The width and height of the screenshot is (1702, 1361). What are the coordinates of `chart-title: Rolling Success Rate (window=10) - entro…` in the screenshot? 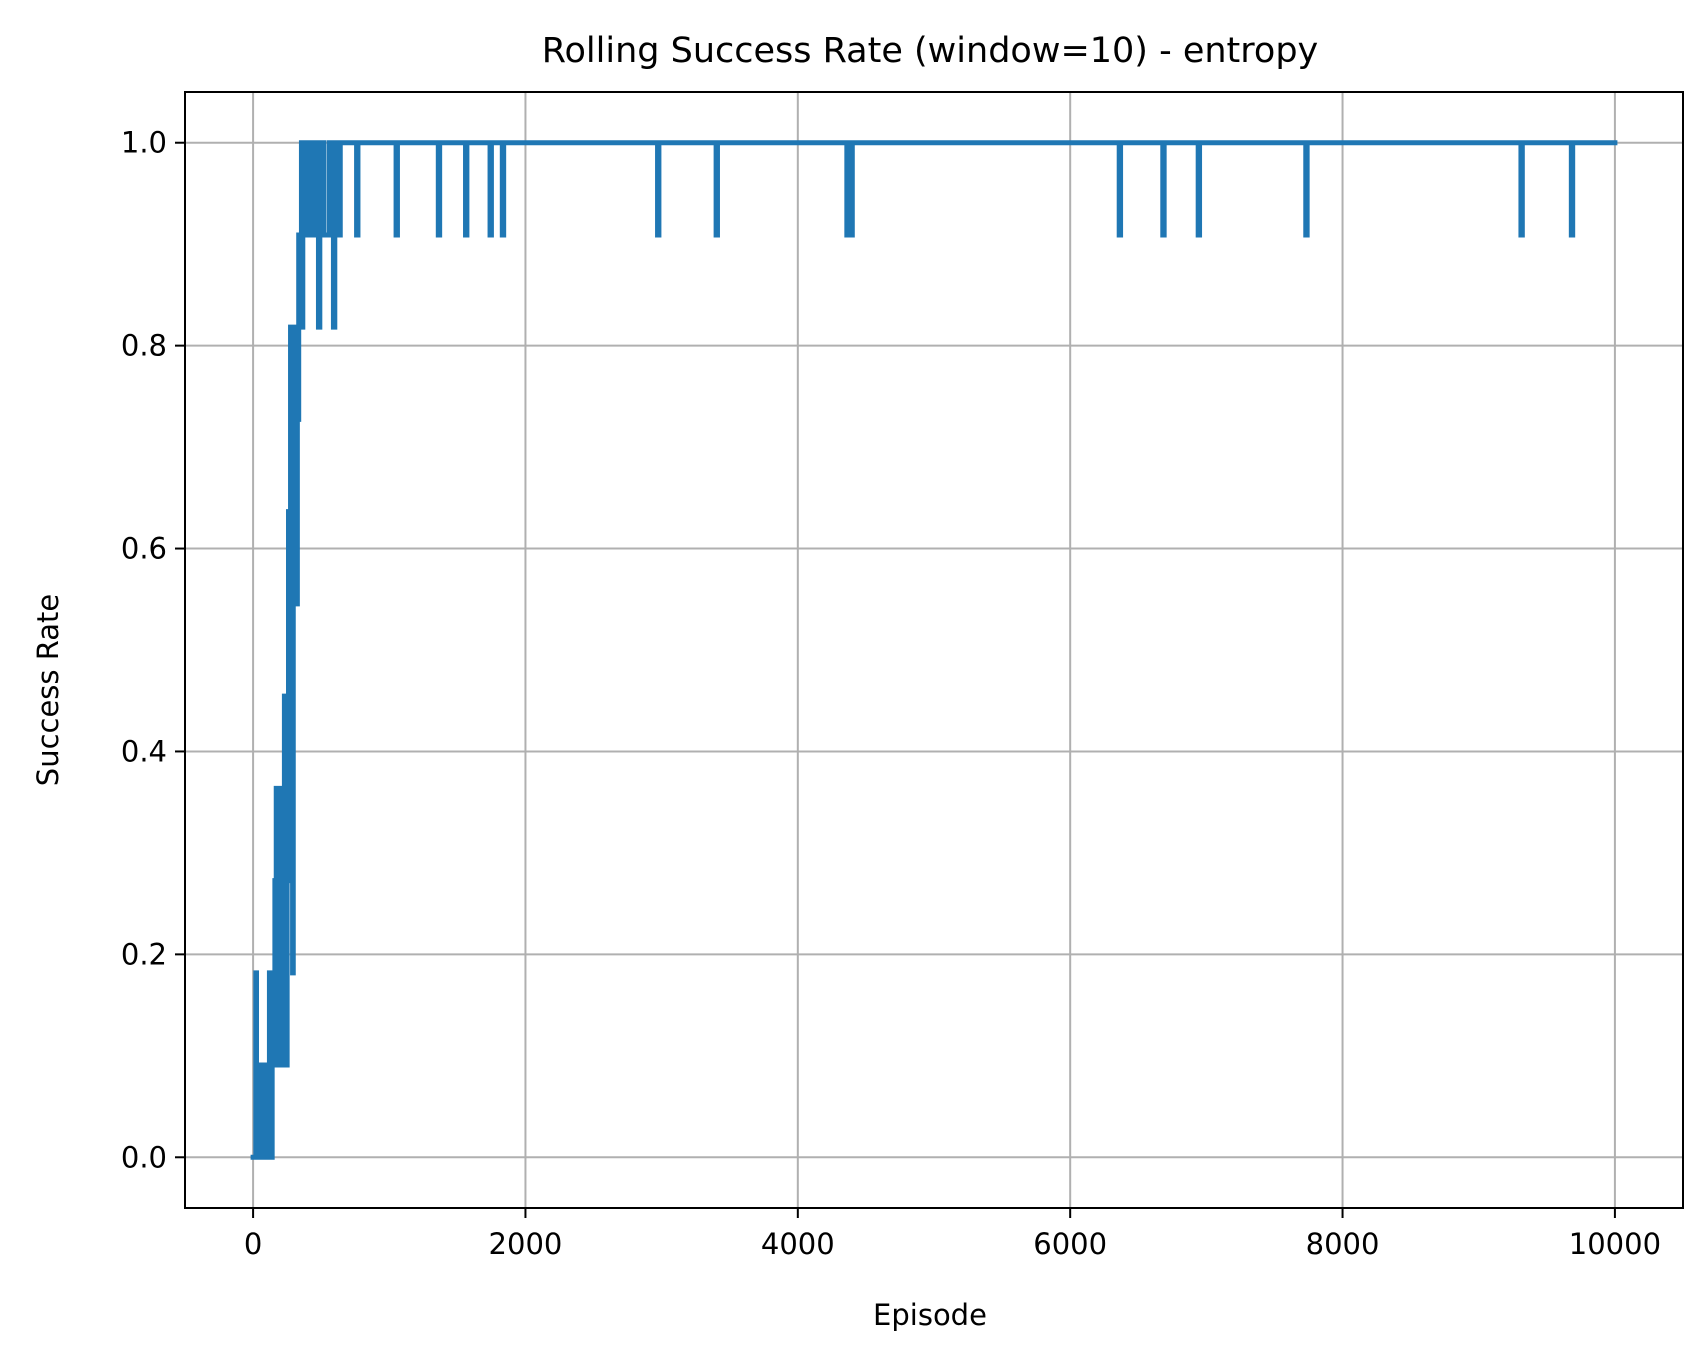 It's located at (930, 51).